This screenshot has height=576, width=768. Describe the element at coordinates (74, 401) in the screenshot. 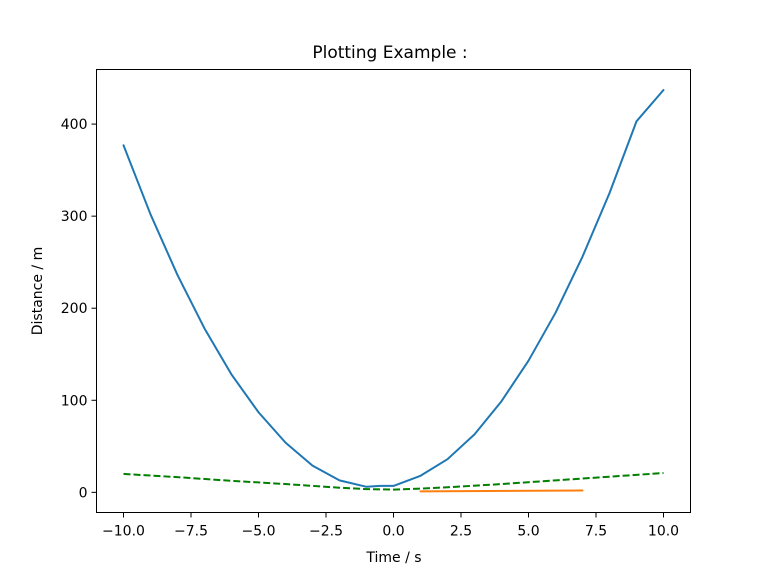

I see `y-tick-label: 100` at that location.